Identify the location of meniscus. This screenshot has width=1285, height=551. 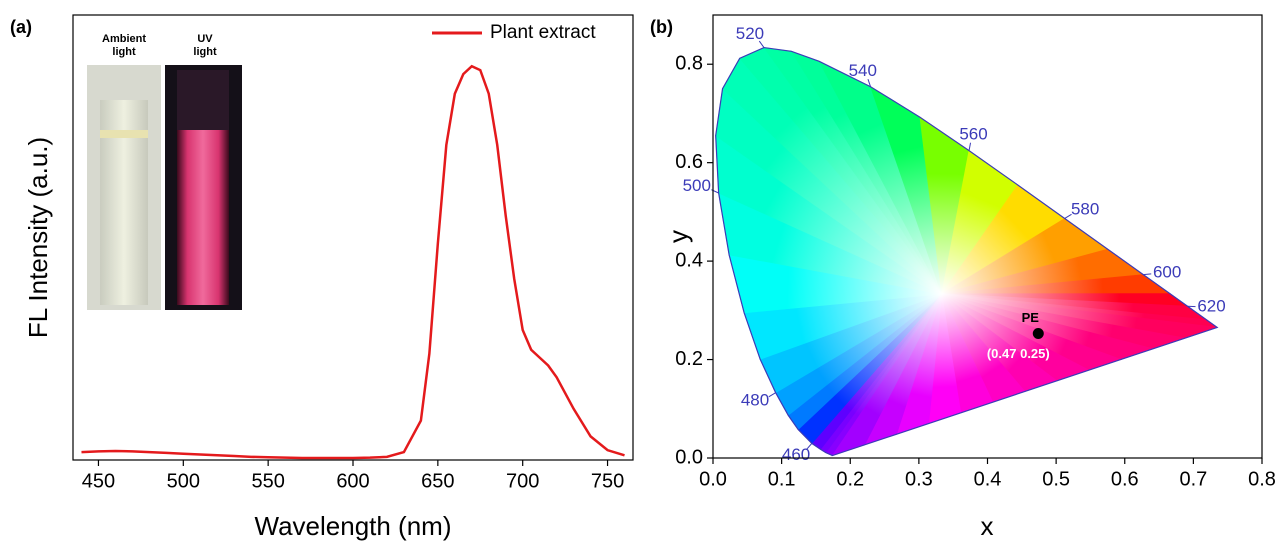
(124, 134).